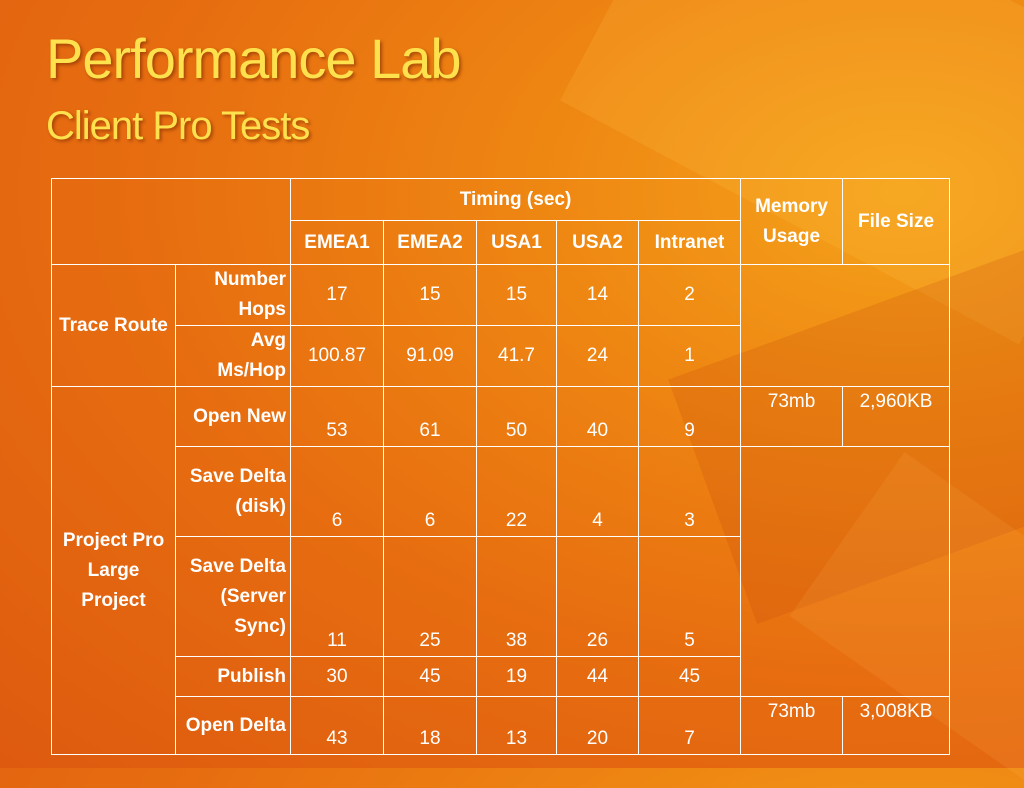 The image size is (1024, 788). Describe the element at coordinates (337, 596) in the screenshot. I see `table-cell: 11` at that location.